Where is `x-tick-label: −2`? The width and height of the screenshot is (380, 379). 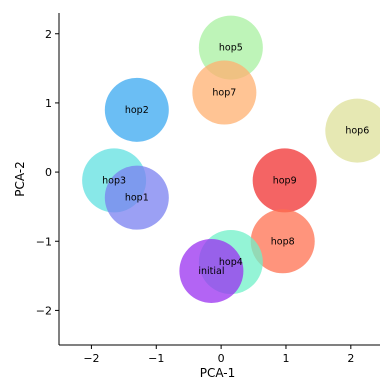
x-tick-label: −2 is located at coordinates (91, 358).